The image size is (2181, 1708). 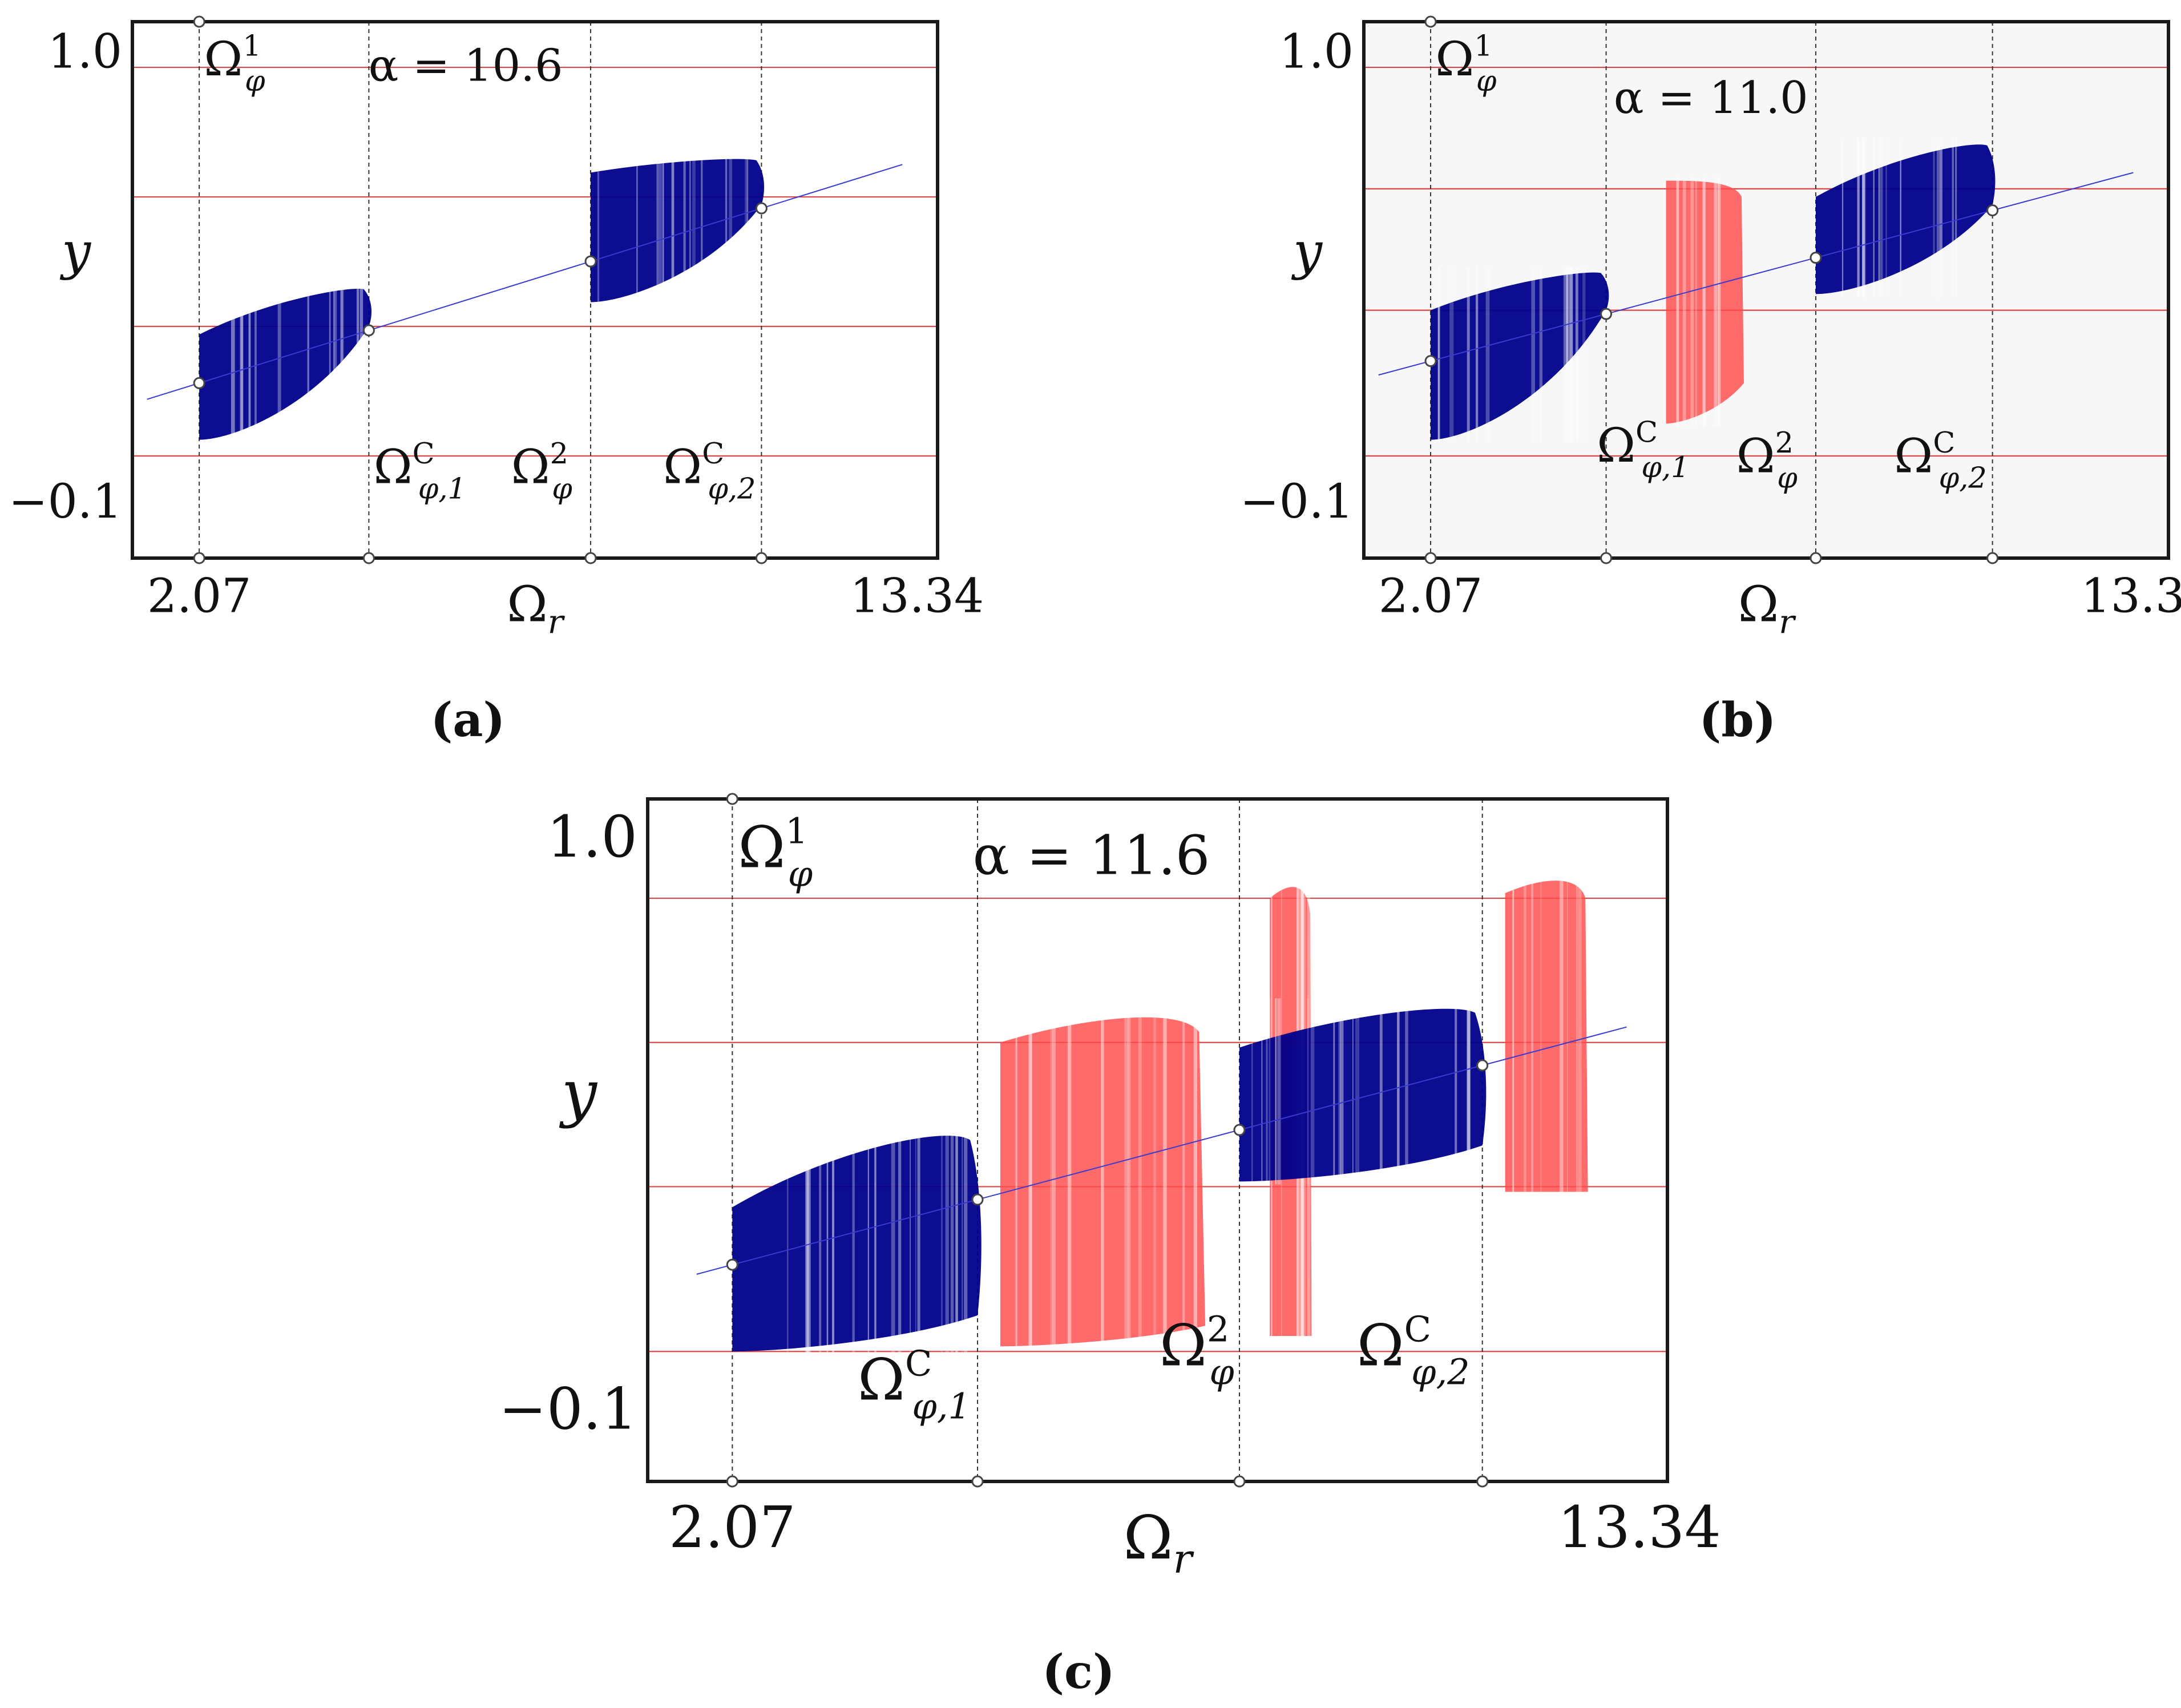 What do you see at coordinates (1737, 720) in the screenshot?
I see `panel-label: (b)` at bounding box center [1737, 720].